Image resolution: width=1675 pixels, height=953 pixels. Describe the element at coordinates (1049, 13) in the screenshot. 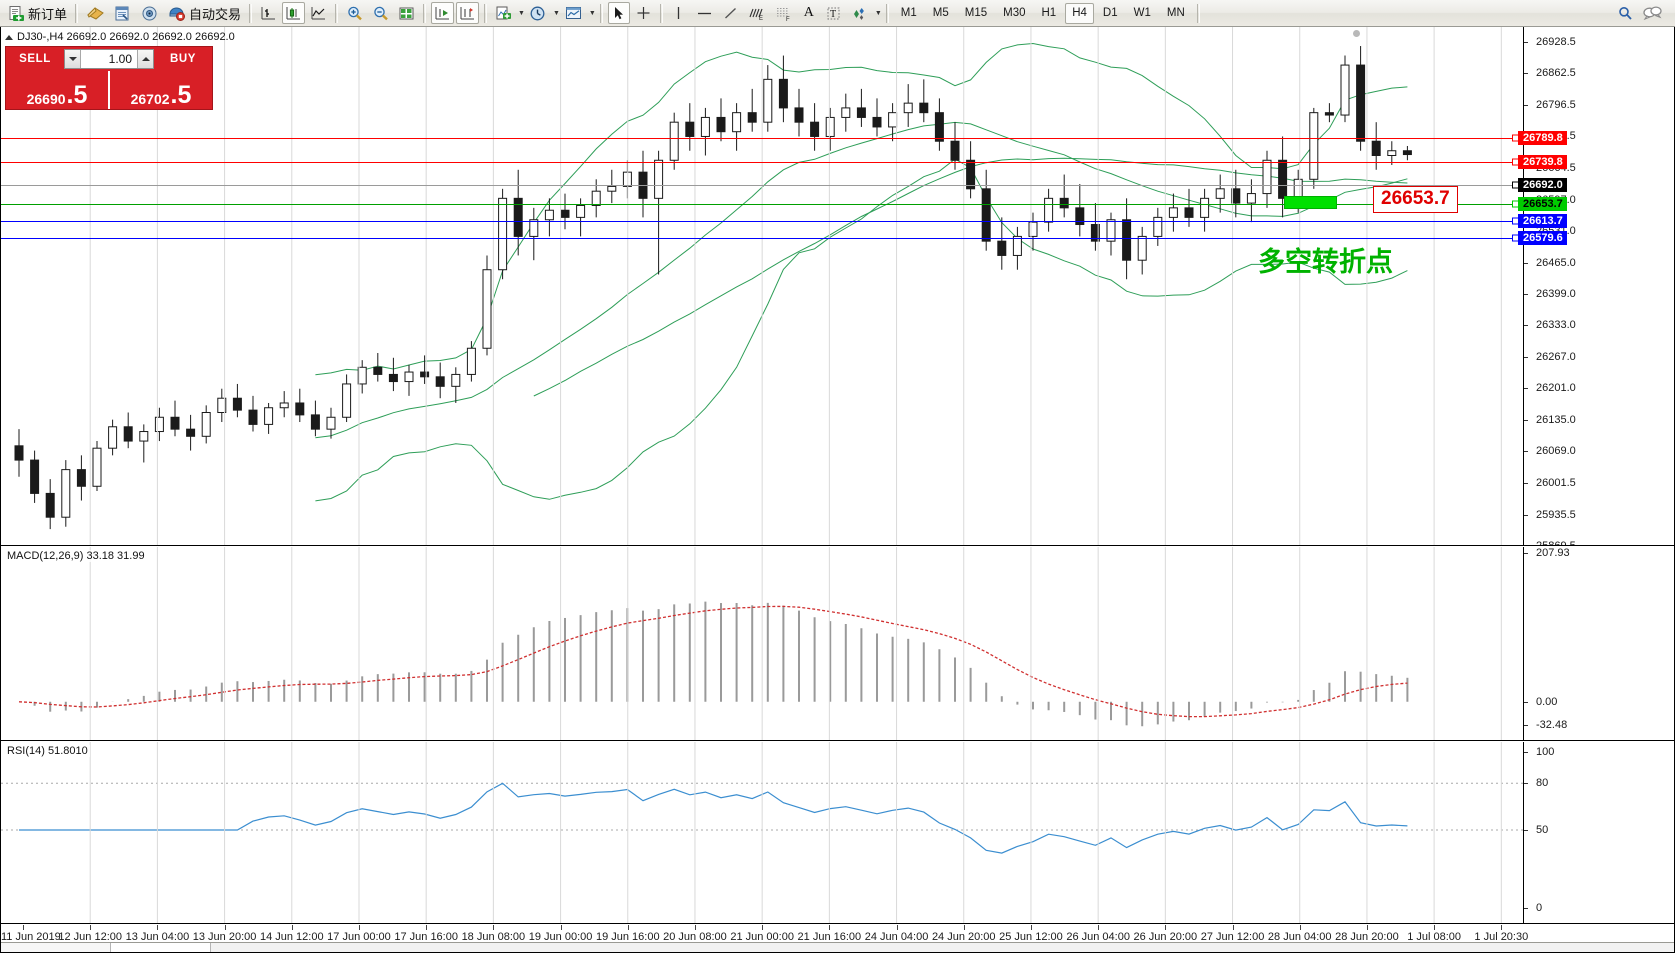

I see `timeframe-h1: H1` at that location.